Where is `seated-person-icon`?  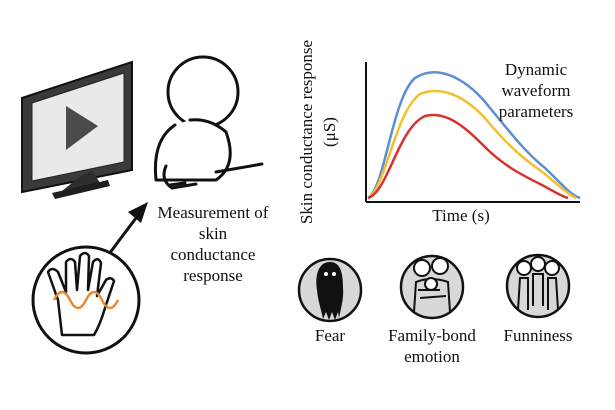 seated-person-icon is located at coordinates (208, 122).